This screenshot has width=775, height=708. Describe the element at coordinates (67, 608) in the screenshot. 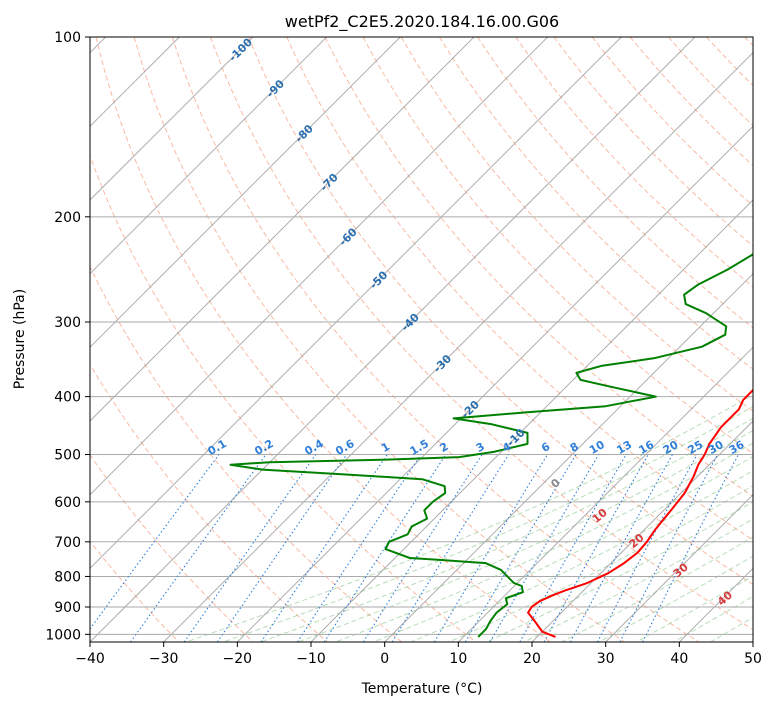

I see `y-tick-label: 900` at that location.